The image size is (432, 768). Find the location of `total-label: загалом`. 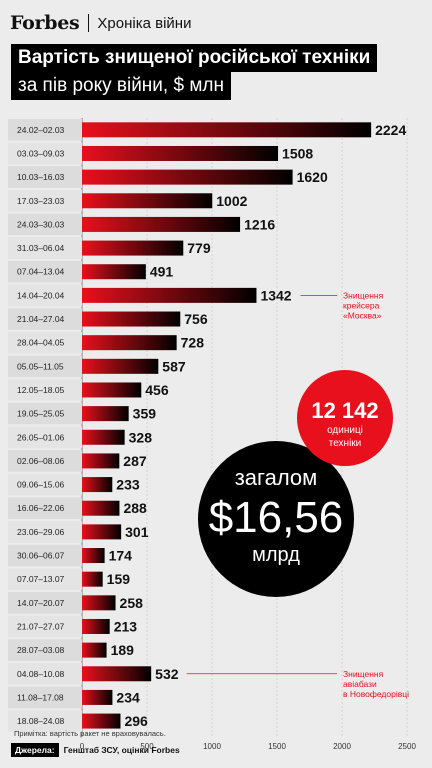

total-label: загалом is located at coordinates (276, 477).